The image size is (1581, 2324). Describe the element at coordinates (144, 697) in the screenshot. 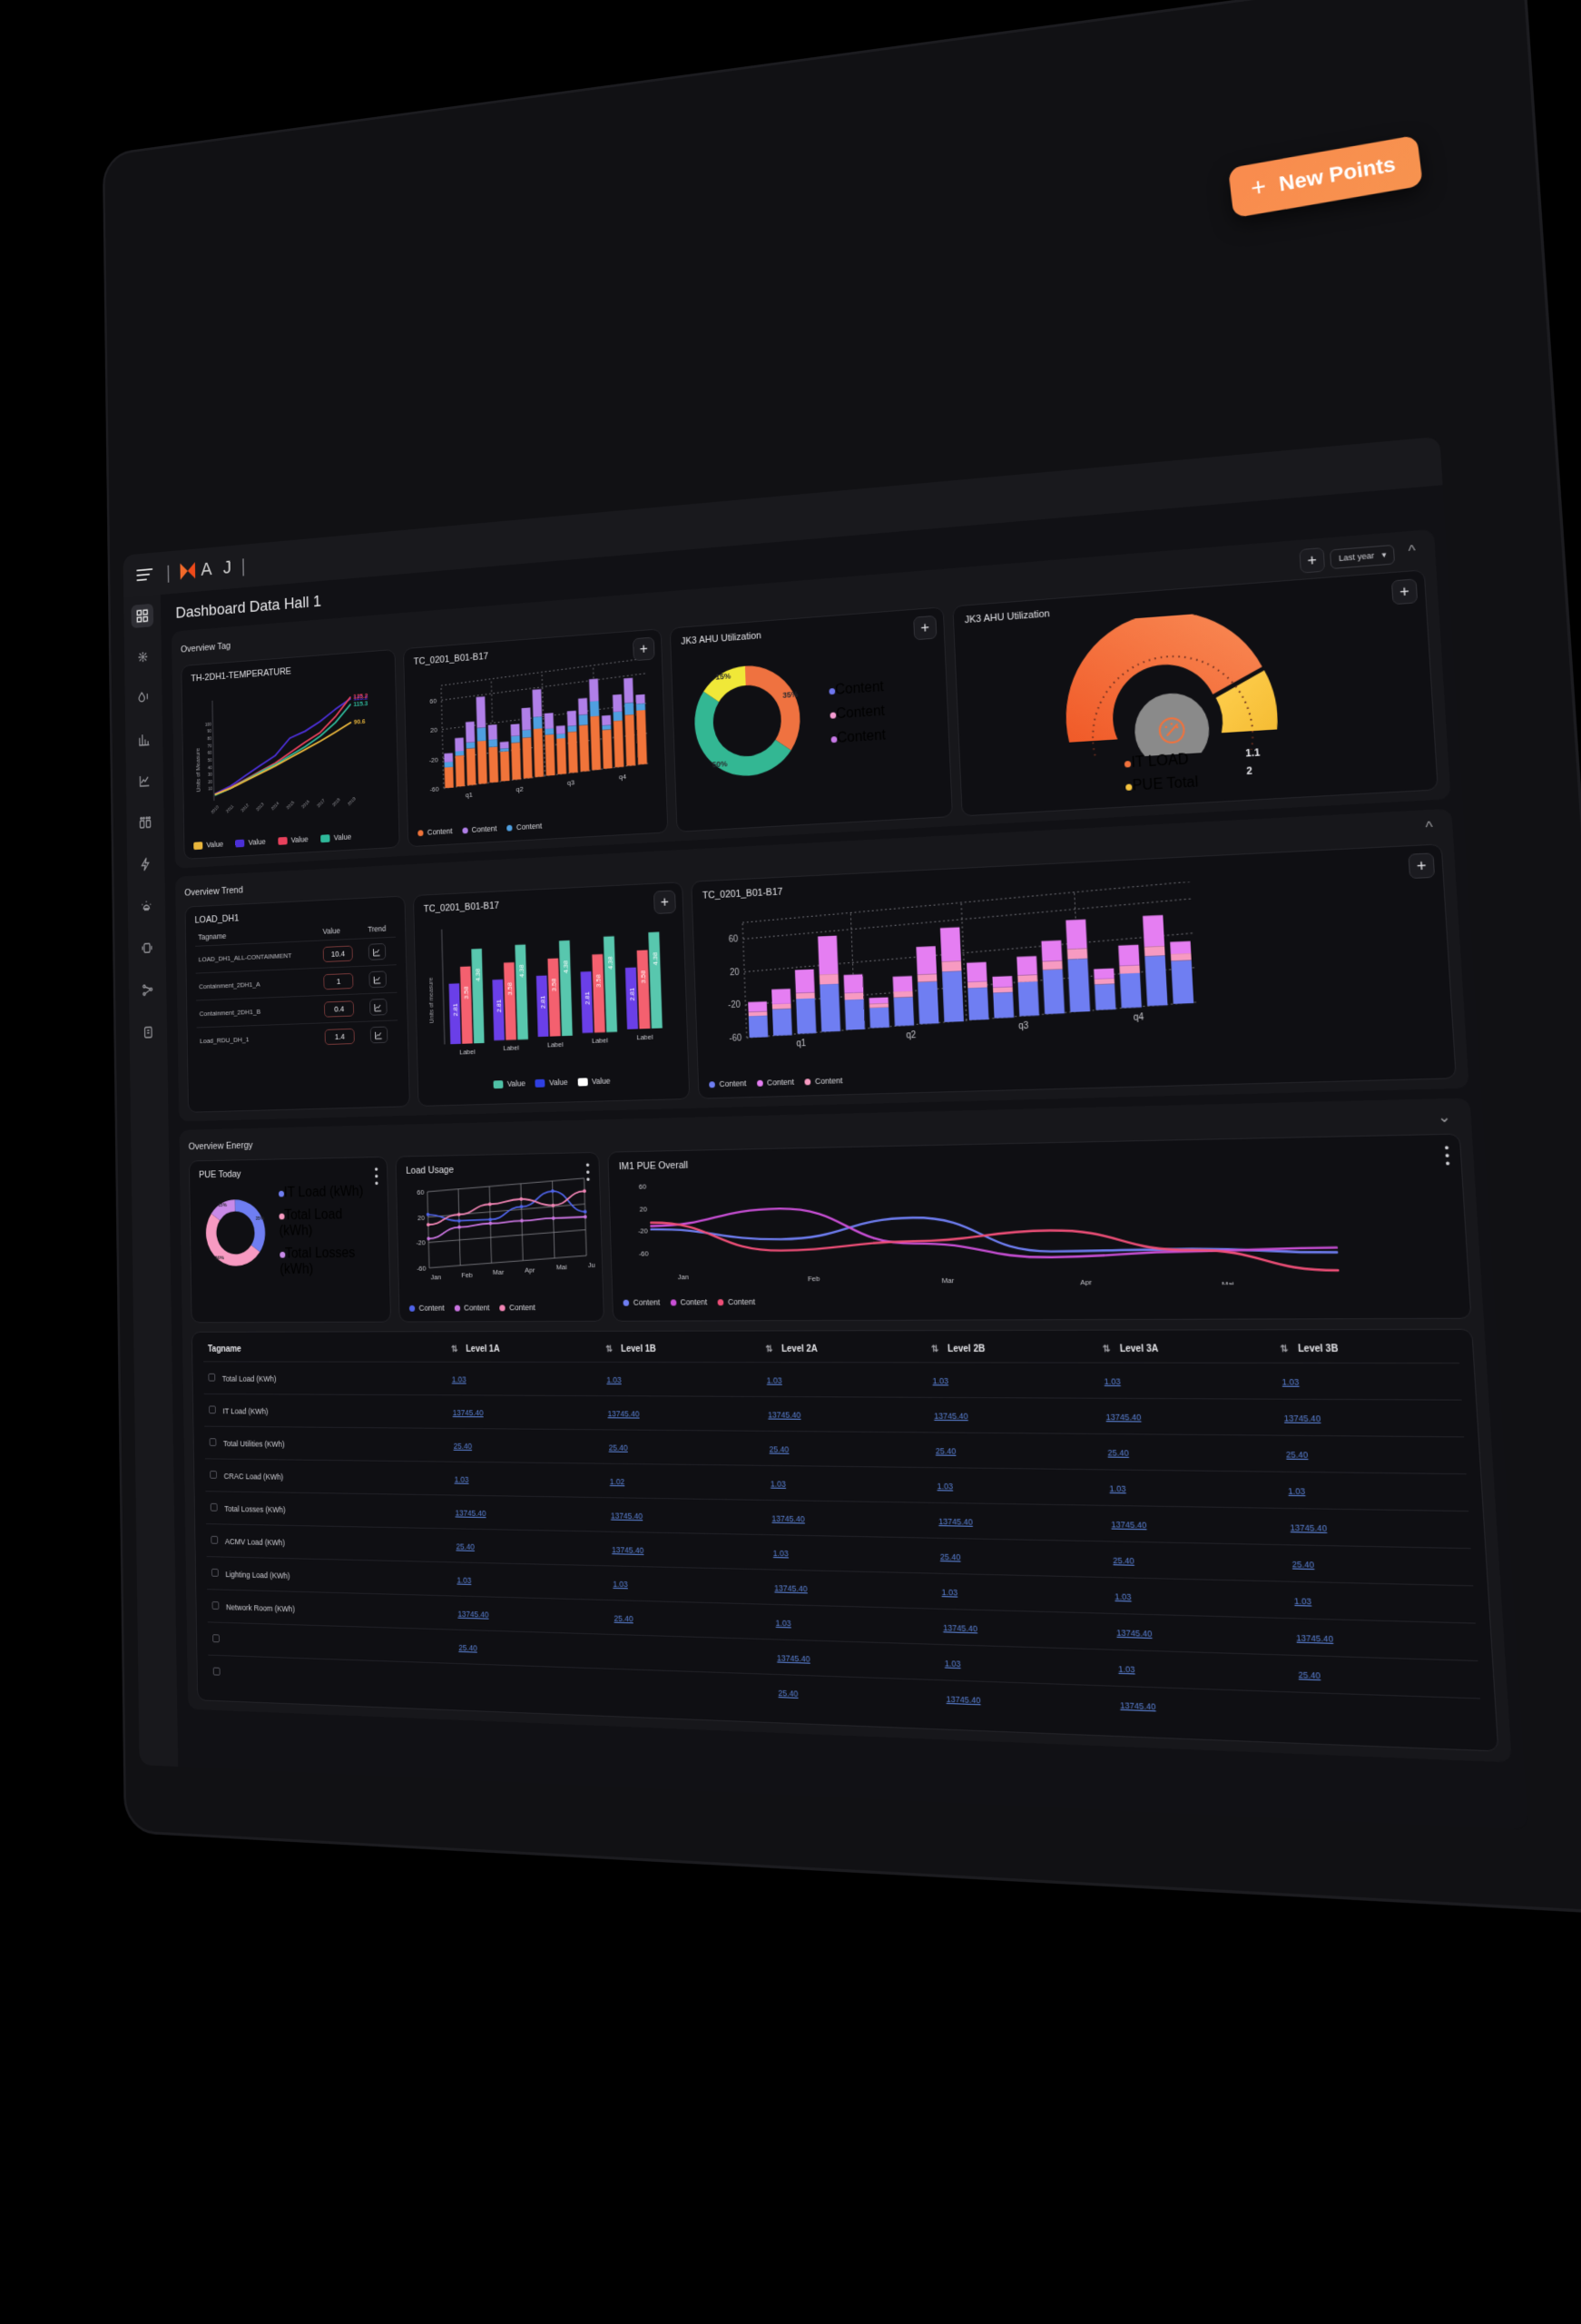

I see `sidebar-item-humidity` at that location.